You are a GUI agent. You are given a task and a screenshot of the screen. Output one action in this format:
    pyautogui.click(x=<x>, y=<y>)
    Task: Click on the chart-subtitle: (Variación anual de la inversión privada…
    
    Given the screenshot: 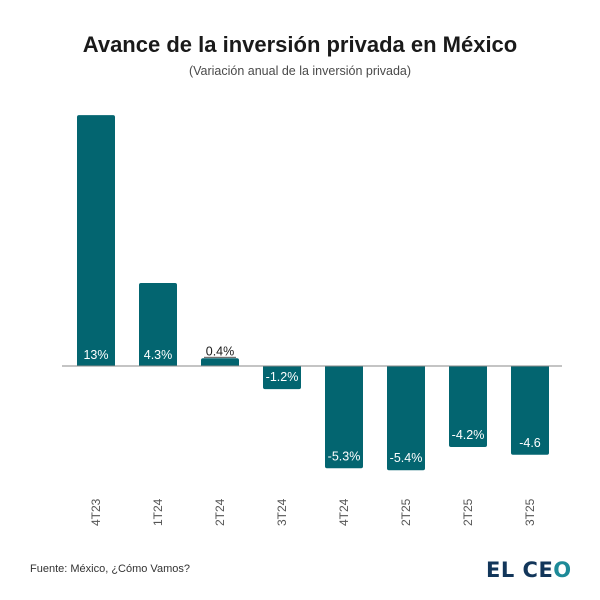 What is the action you would take?
    pyautogui.click(x=300, y=71)
    